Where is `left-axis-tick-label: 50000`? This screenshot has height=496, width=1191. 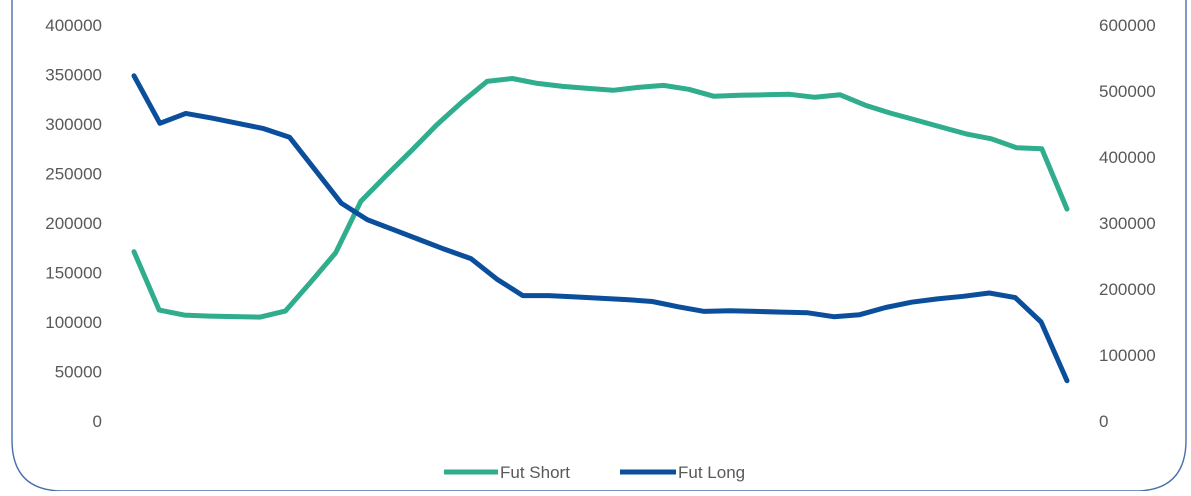
left-axis-tick-label: 50000 is located at coordinates (78, 372).